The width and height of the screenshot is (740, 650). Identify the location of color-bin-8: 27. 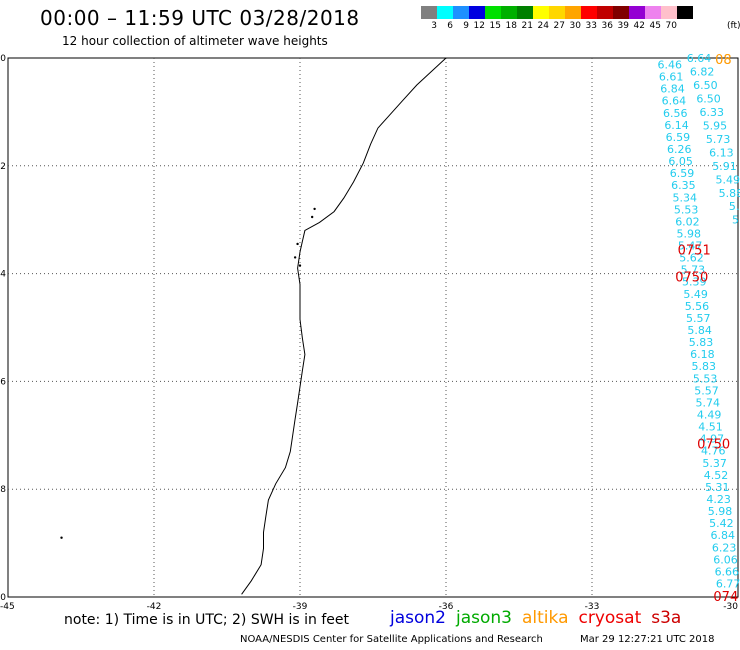
(557, 18).